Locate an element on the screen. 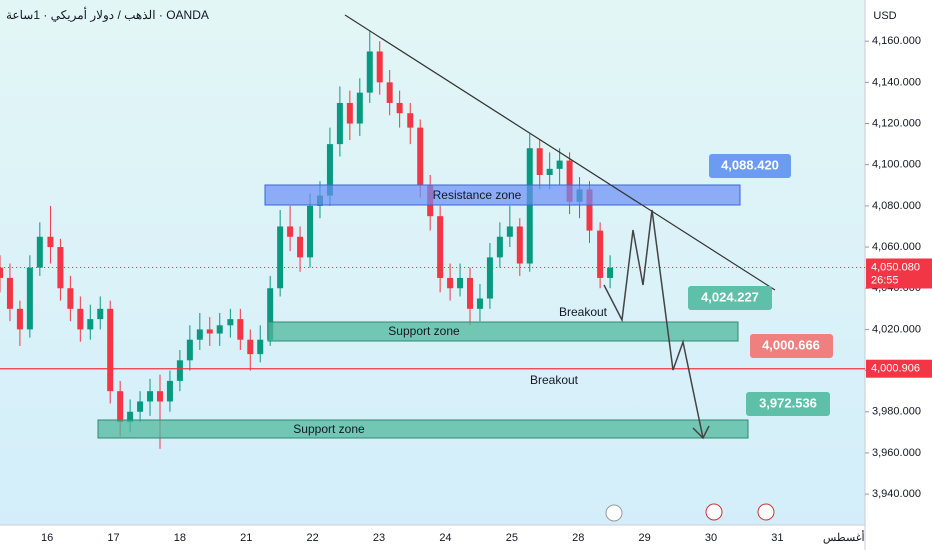  y-tick-label: 4,160.000 is located at coordinates (896, 41).